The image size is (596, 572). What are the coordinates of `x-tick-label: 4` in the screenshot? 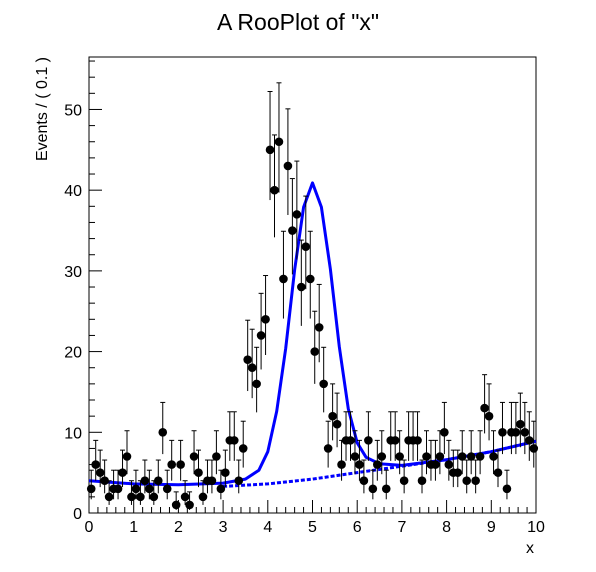 It's located at (267, 527).